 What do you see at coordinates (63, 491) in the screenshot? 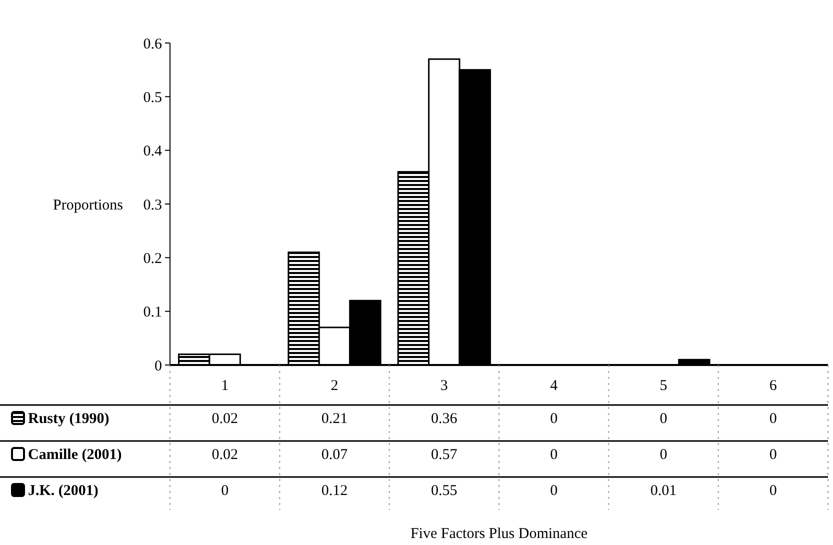
I see `legend-label: J.K. (2001)` at bounding box center [63, 491].